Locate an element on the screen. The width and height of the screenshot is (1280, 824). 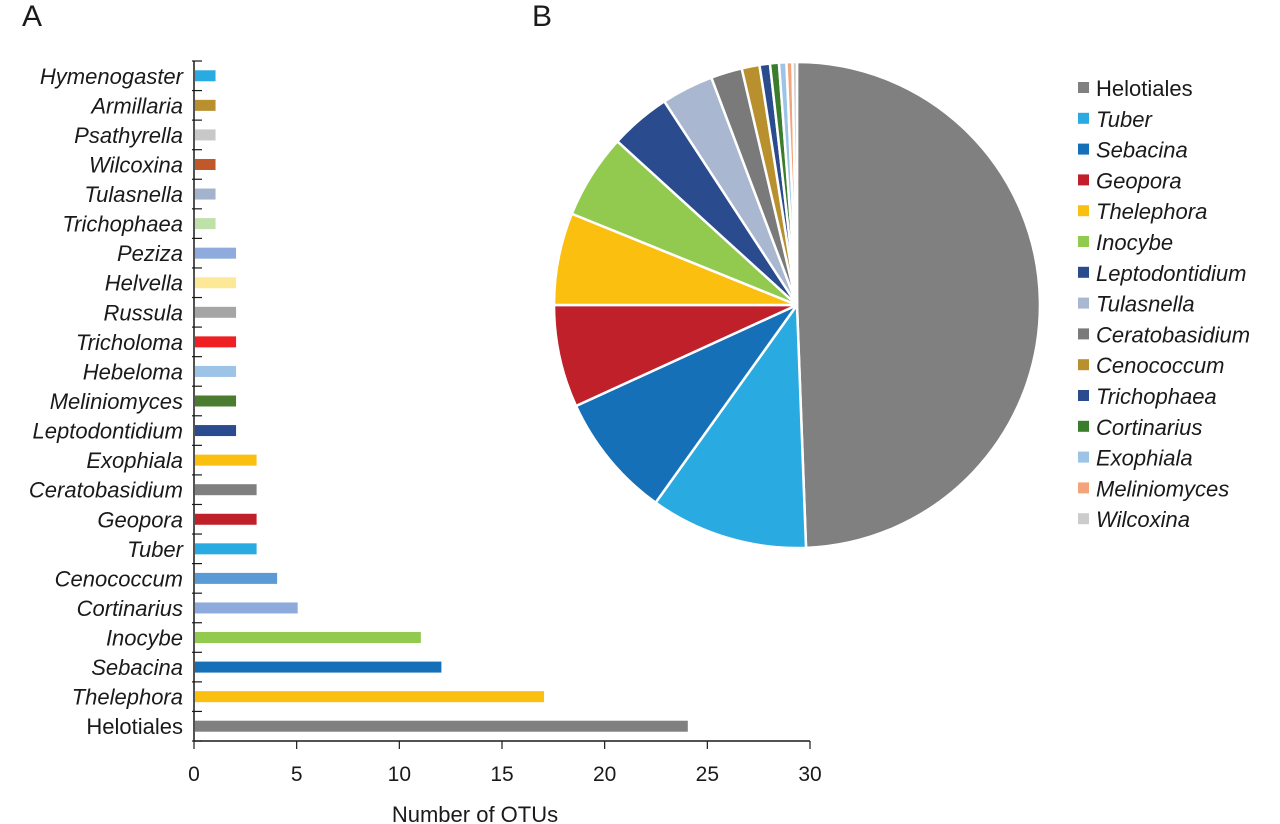
category-label: Helvella is located at coordinates (144, 283).